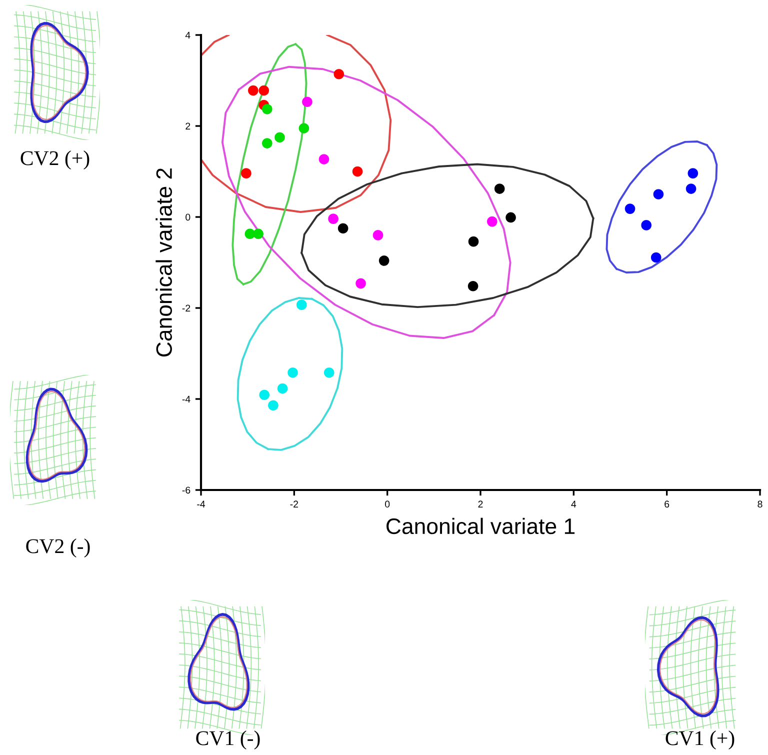 The width and height of the screenshot is (768, 755). What do you see at coordinates (58, 548) in the screenshot?
I see `text: CV2 (-)` at bounding box center [58, 548].